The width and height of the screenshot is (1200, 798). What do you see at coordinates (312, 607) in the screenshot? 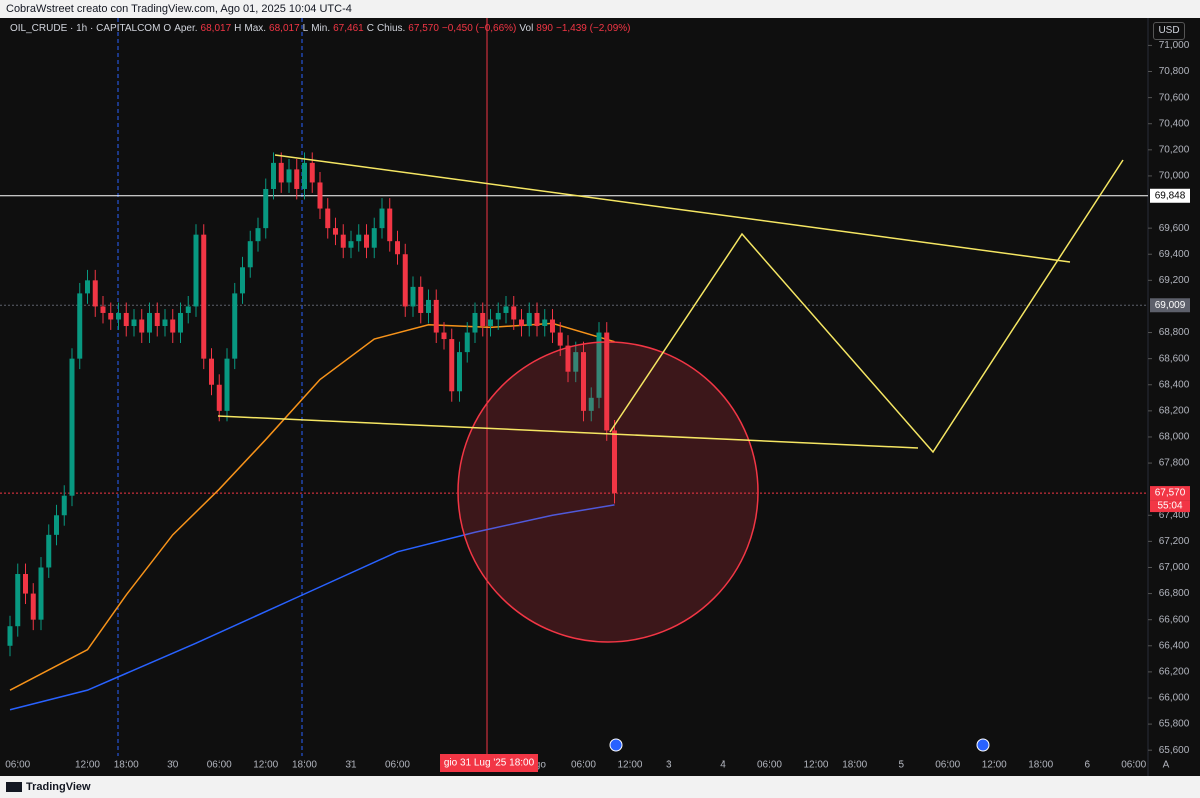
I see `moving-average` at bounding box center [312, 607].